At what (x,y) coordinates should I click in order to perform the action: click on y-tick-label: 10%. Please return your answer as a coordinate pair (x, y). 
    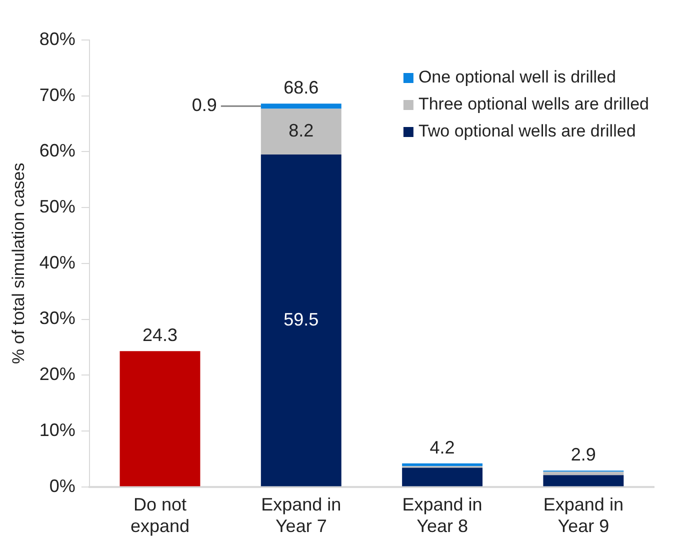
    Looking at the image, I should click on (57, 430).